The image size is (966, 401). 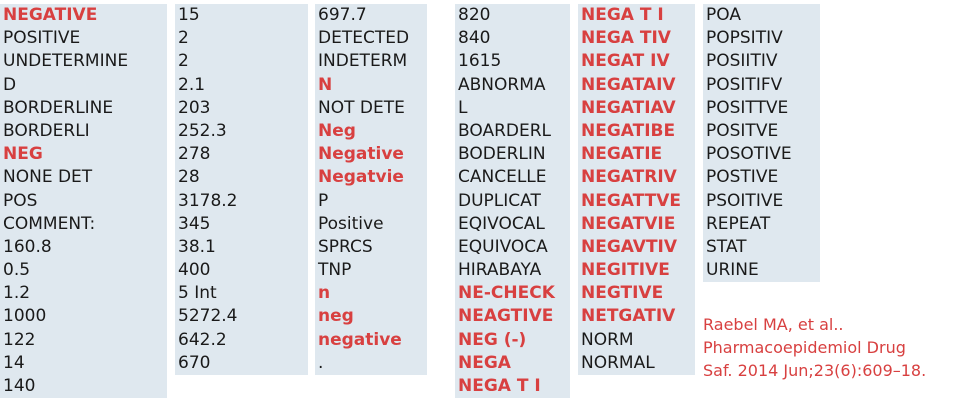 I want to click on list-item: POSTIVE, so click(x=742, y=177).